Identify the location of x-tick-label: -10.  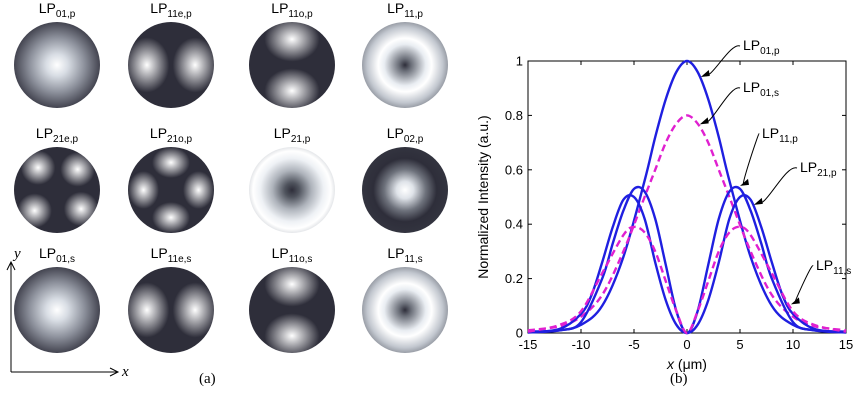
(581, 344).